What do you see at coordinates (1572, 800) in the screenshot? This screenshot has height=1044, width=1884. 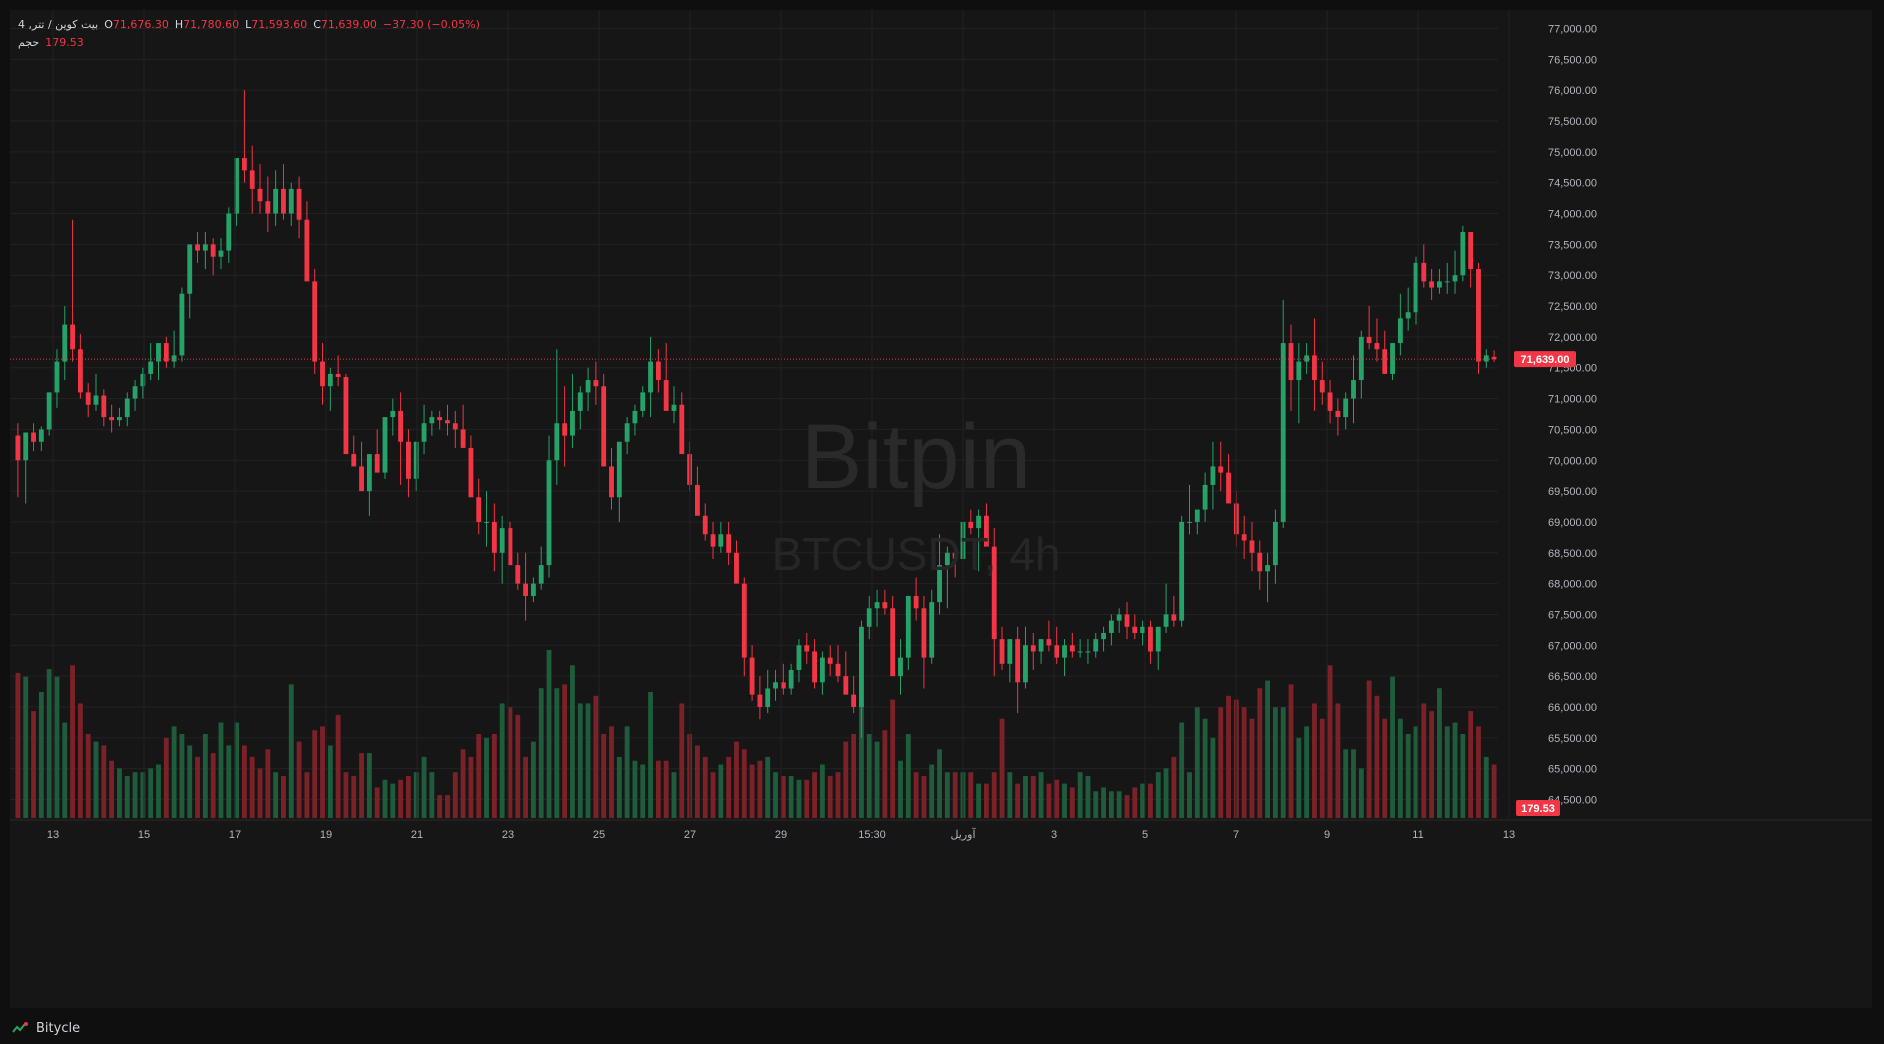 I see `price-tick-label: 64,500.00` at bounding box center [1572, 800].